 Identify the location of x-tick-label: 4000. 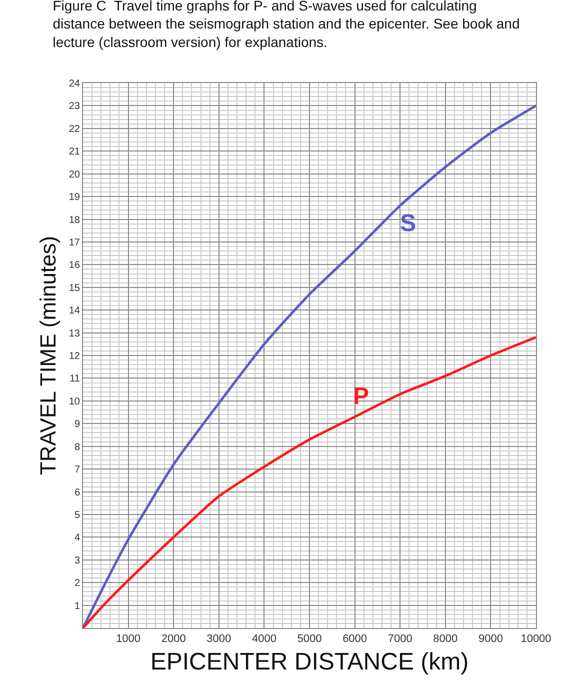
(264, 639).